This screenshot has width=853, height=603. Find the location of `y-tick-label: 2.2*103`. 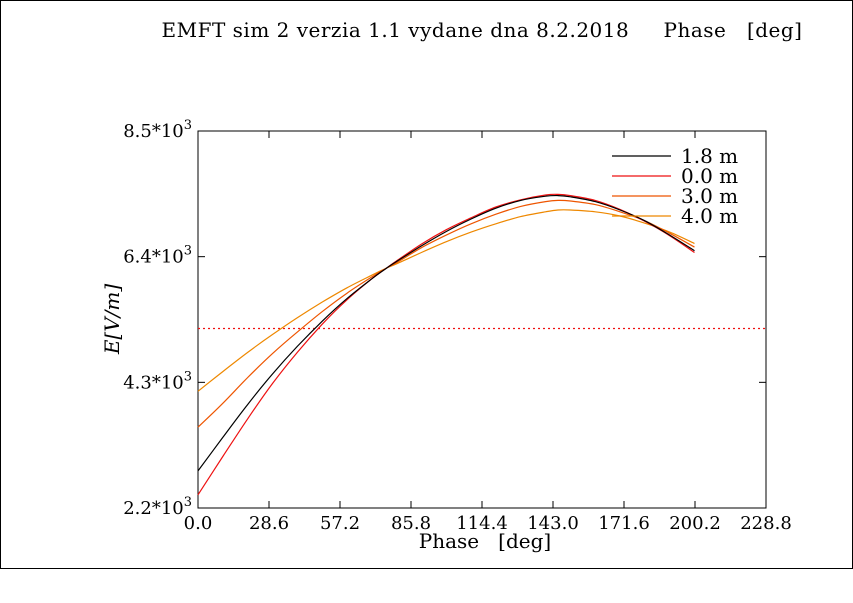

y-tick-label: 2.2*103 is located at coordinates (157, 507).